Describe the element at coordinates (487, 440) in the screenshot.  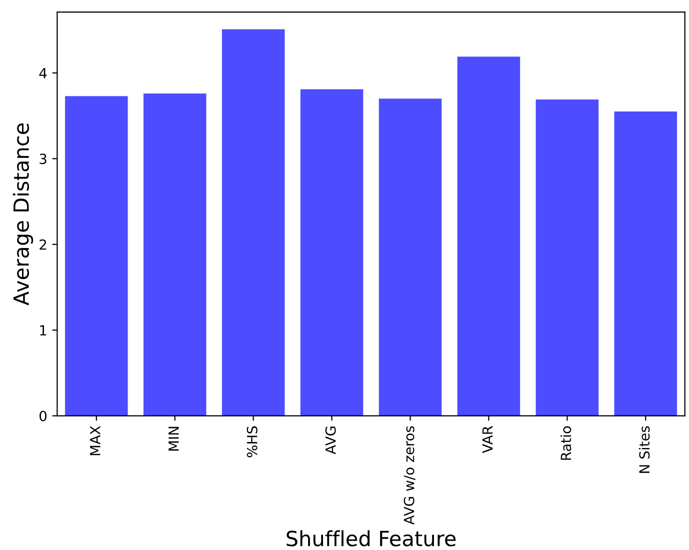
I see `x-tick-label: VAR` at that location.